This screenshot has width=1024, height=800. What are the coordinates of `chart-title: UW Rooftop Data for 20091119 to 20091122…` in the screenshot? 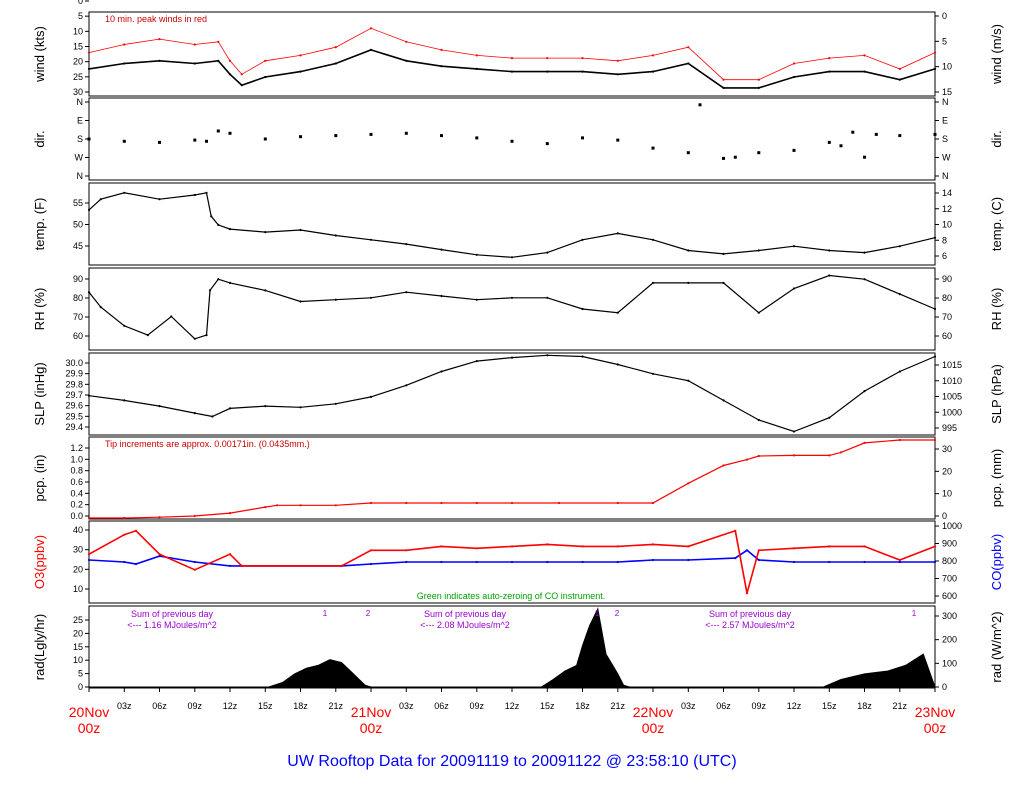 It's located at (511, 761).